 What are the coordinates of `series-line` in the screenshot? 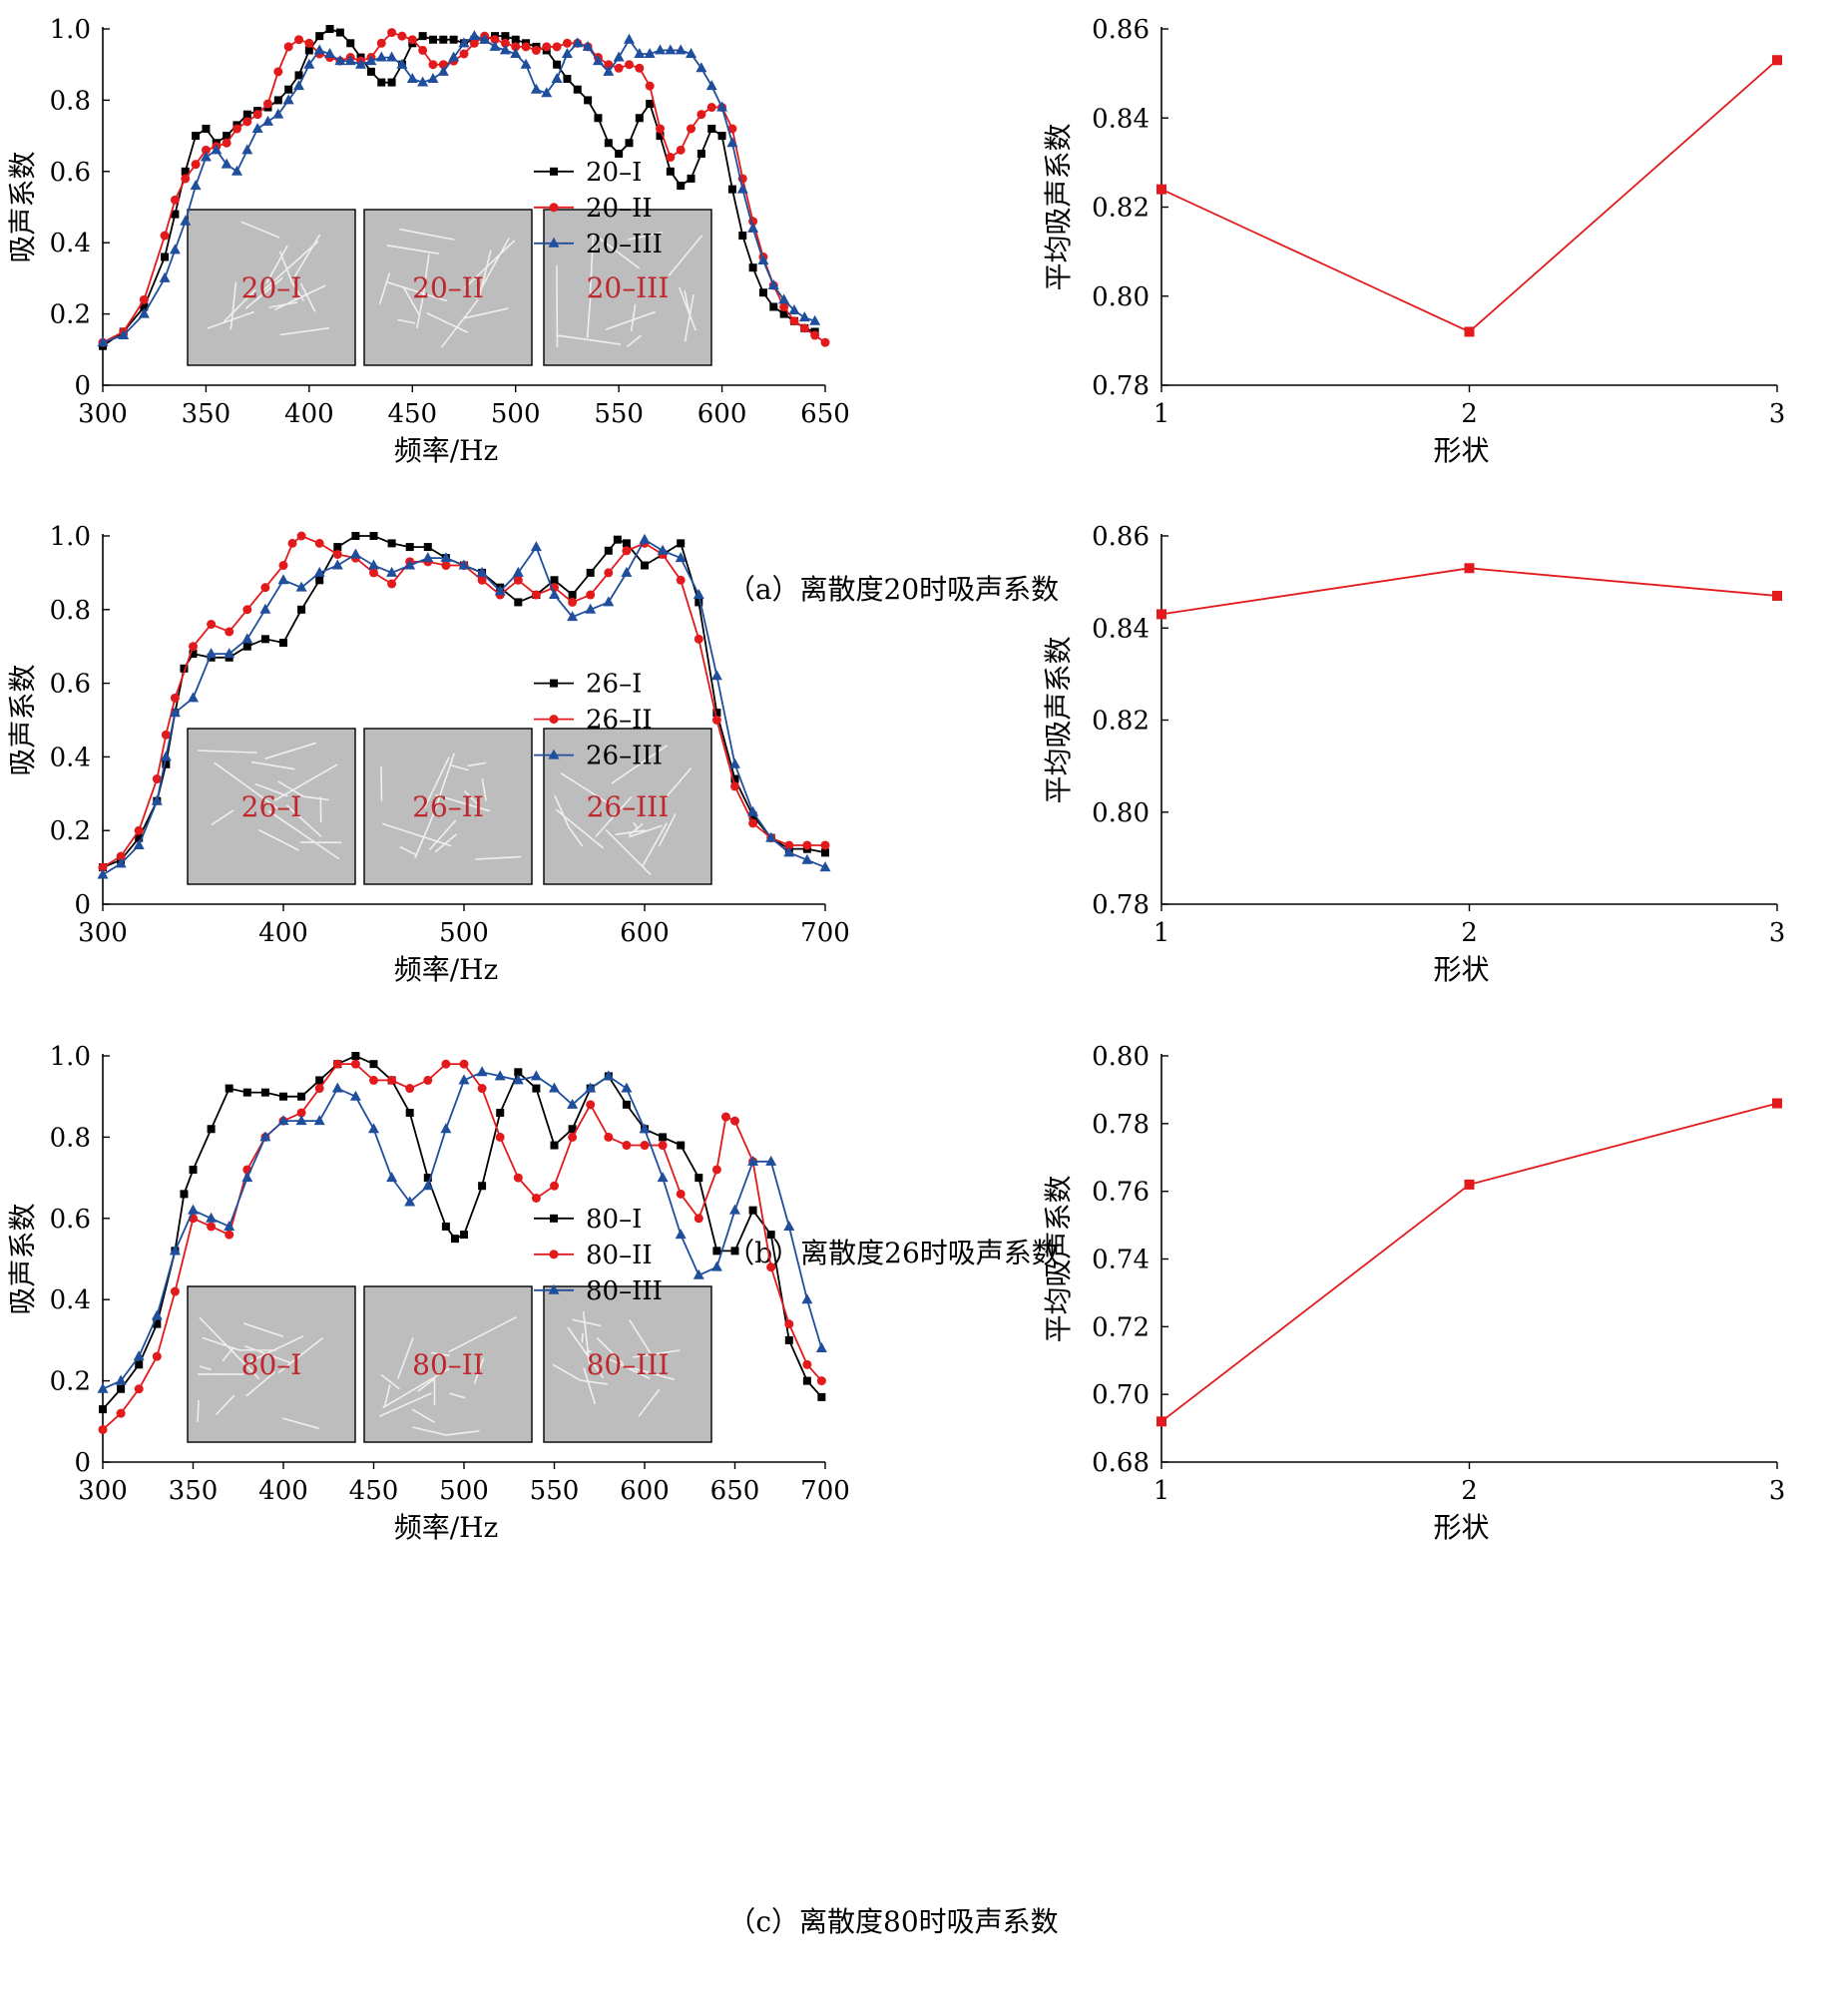 It's located at (464, 707).